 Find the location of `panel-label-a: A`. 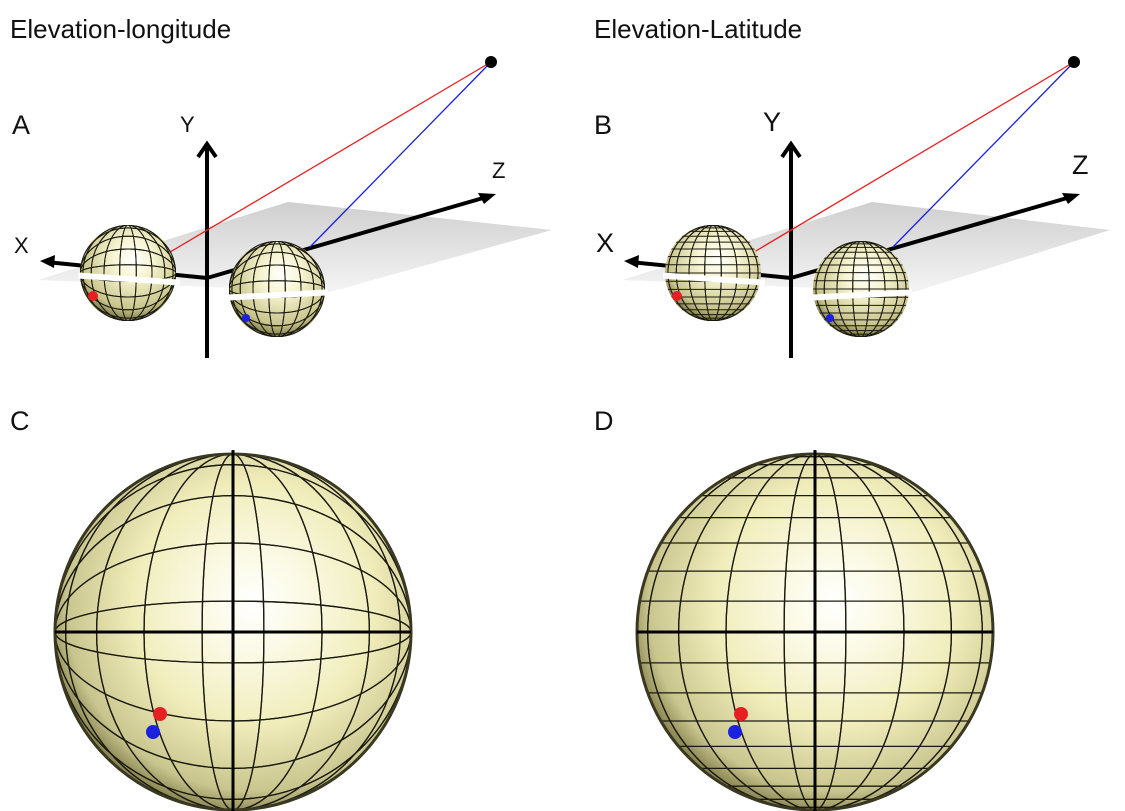

panel-label-a: A is located at coordinates (21, 125).